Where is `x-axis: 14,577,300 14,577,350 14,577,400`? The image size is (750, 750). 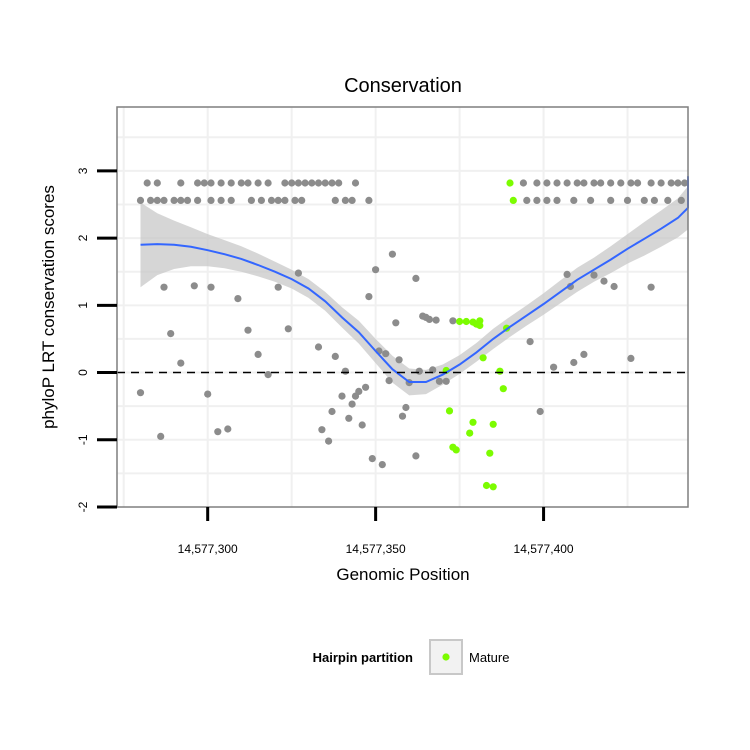
x-axis: 14,577,300 14,577,350 14,577,400 is located at coordinates (376, 531).